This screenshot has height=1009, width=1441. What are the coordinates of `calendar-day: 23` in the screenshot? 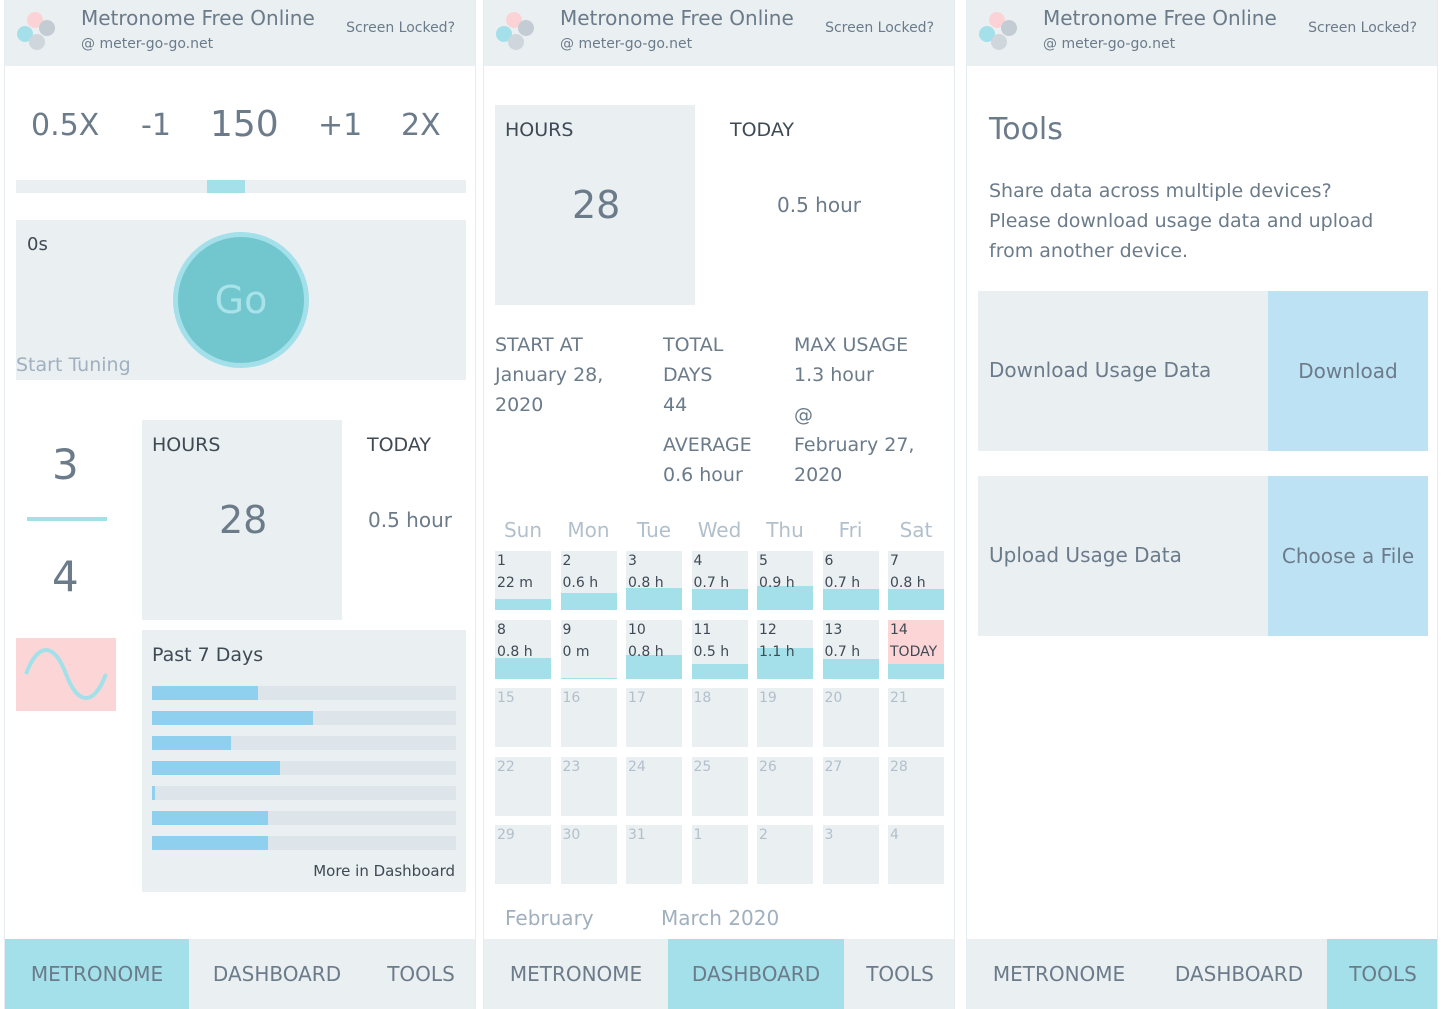 It's located at (588, 786).